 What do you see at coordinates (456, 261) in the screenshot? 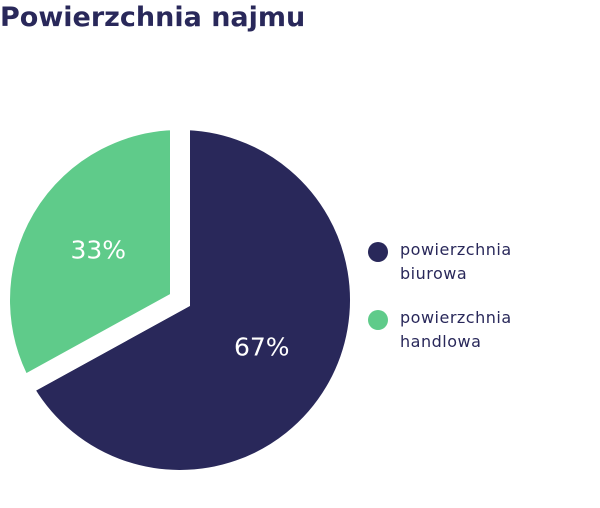
I see `legend-label: powierzchnia biurowa` at bounding box center [456, 261].